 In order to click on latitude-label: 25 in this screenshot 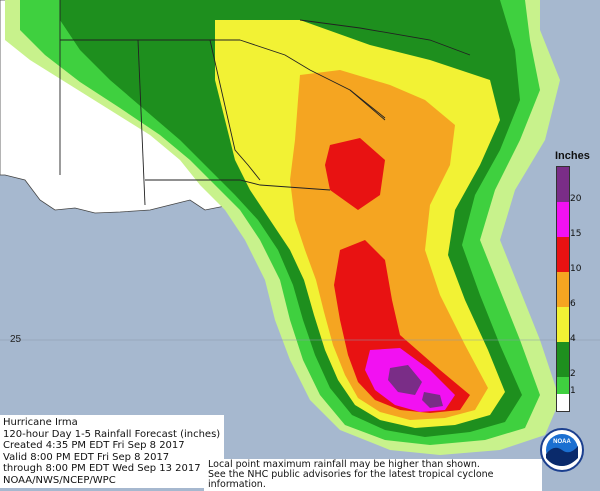, I will do `click(16, 339)`.